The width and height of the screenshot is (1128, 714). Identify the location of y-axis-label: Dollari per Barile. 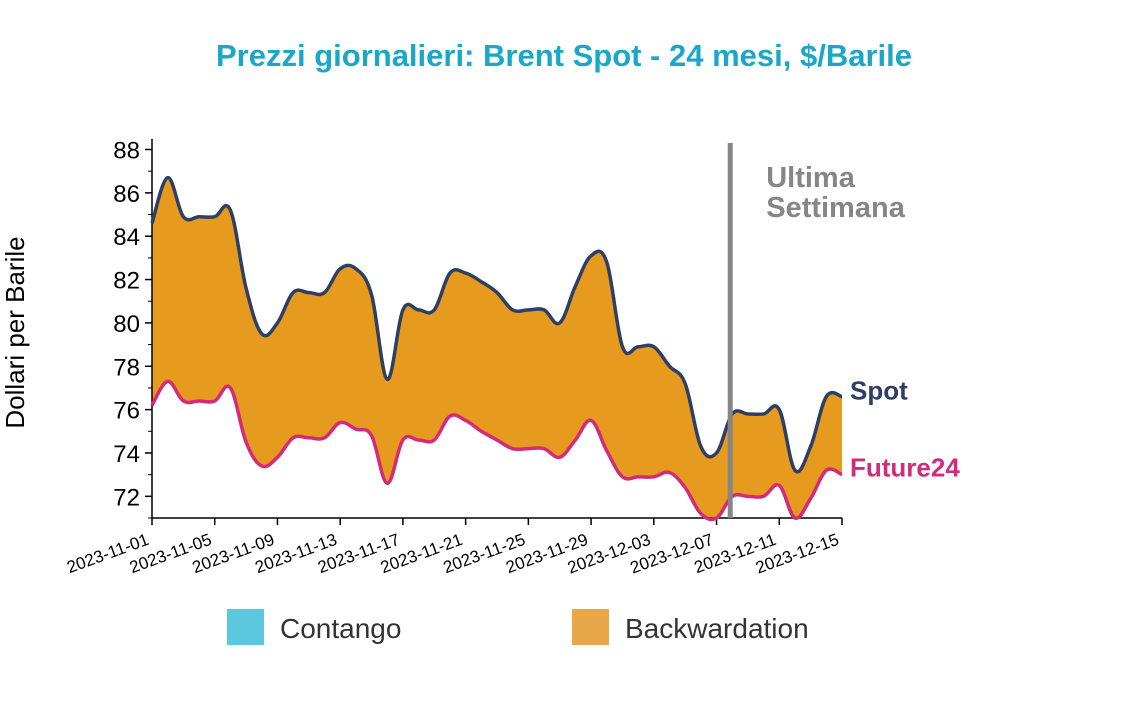
(15, 332).